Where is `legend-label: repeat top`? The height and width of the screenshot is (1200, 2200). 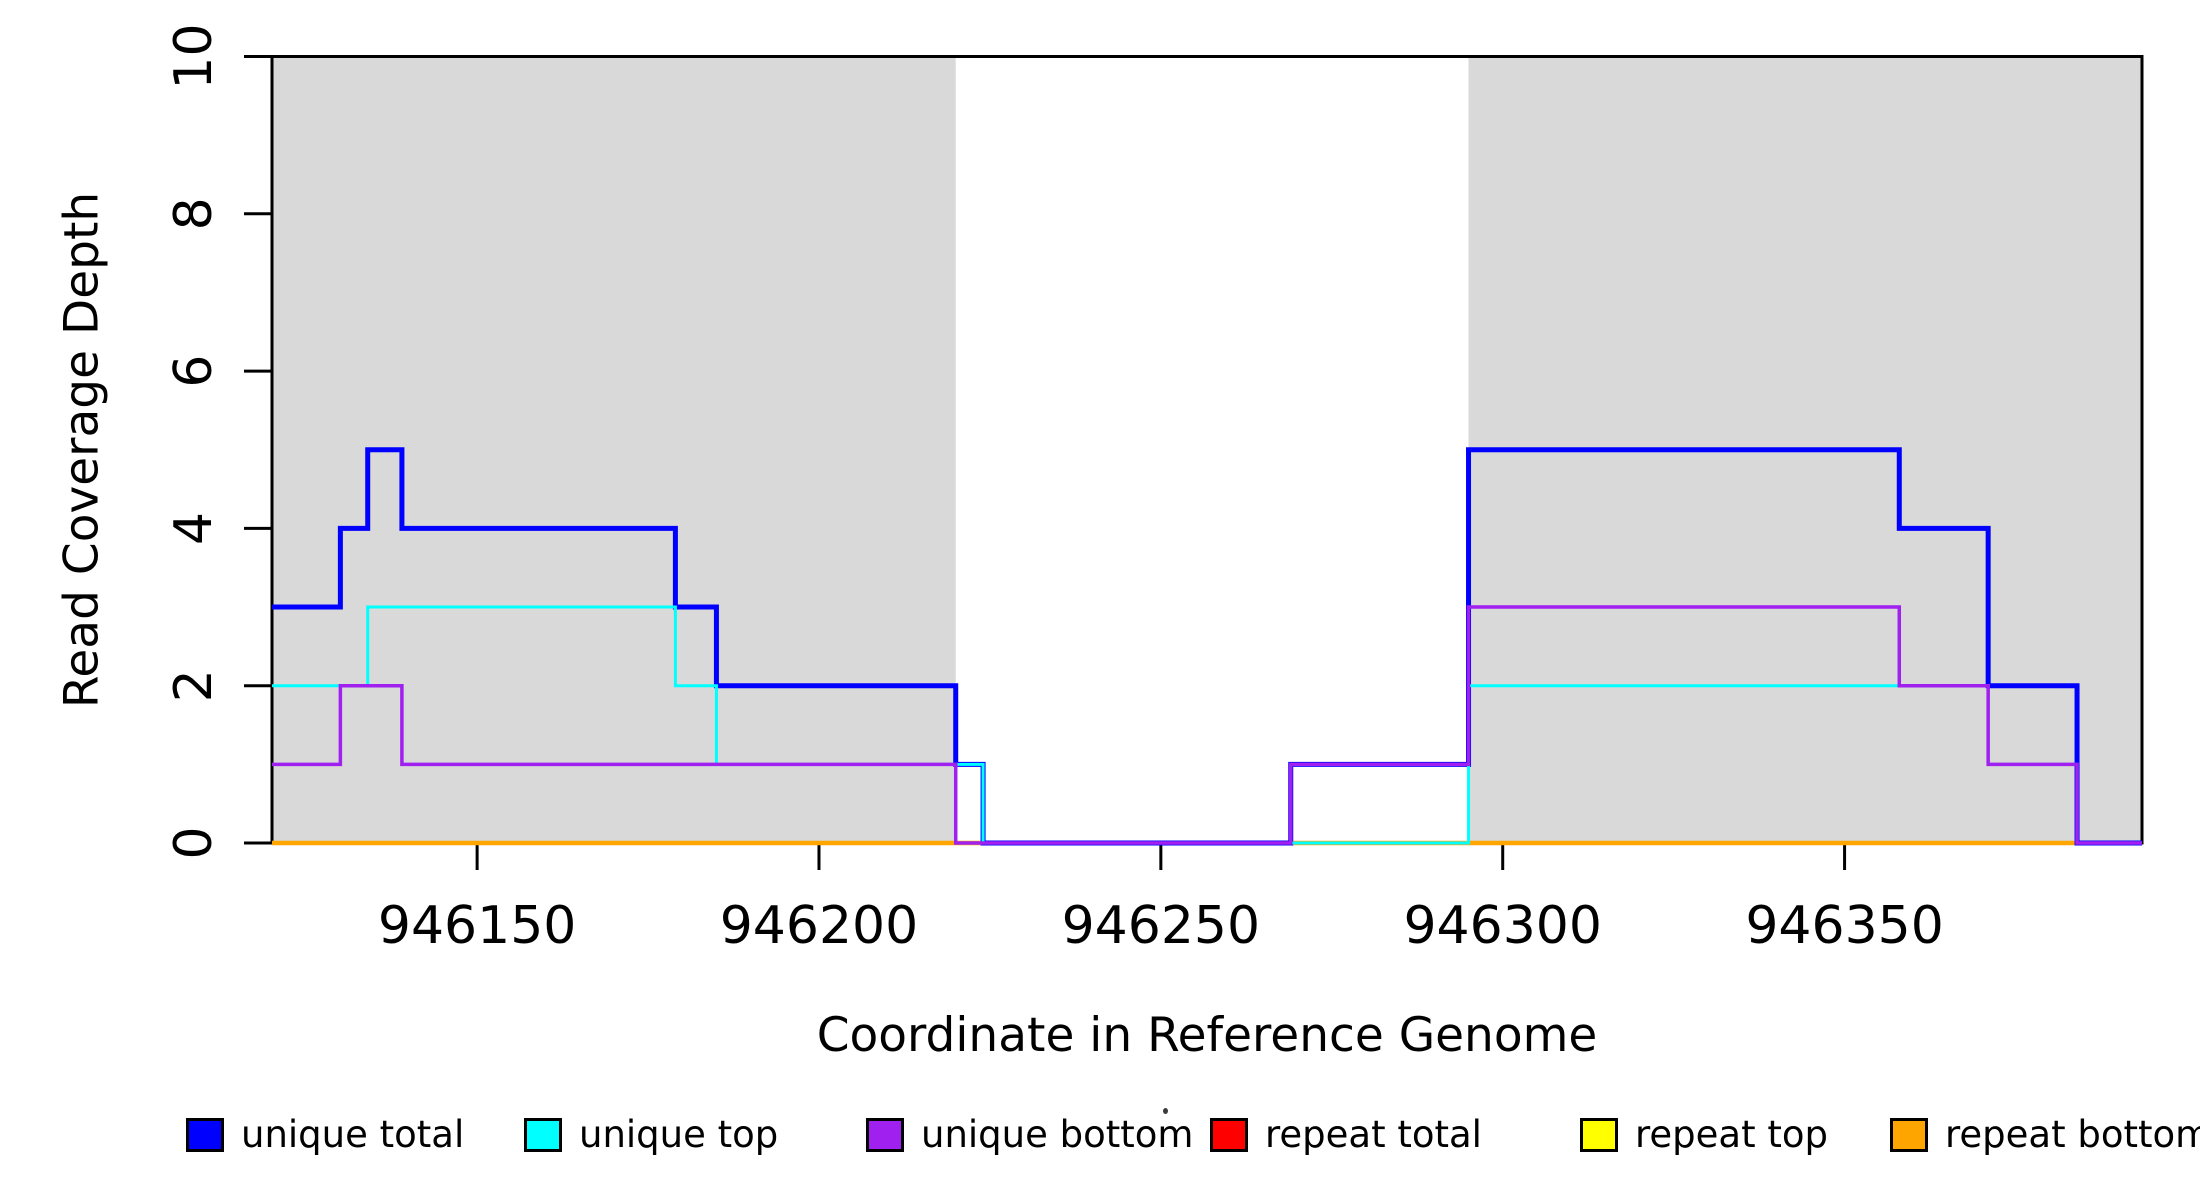 legend-label: repeat top is located at coordinates (1731, 1134).